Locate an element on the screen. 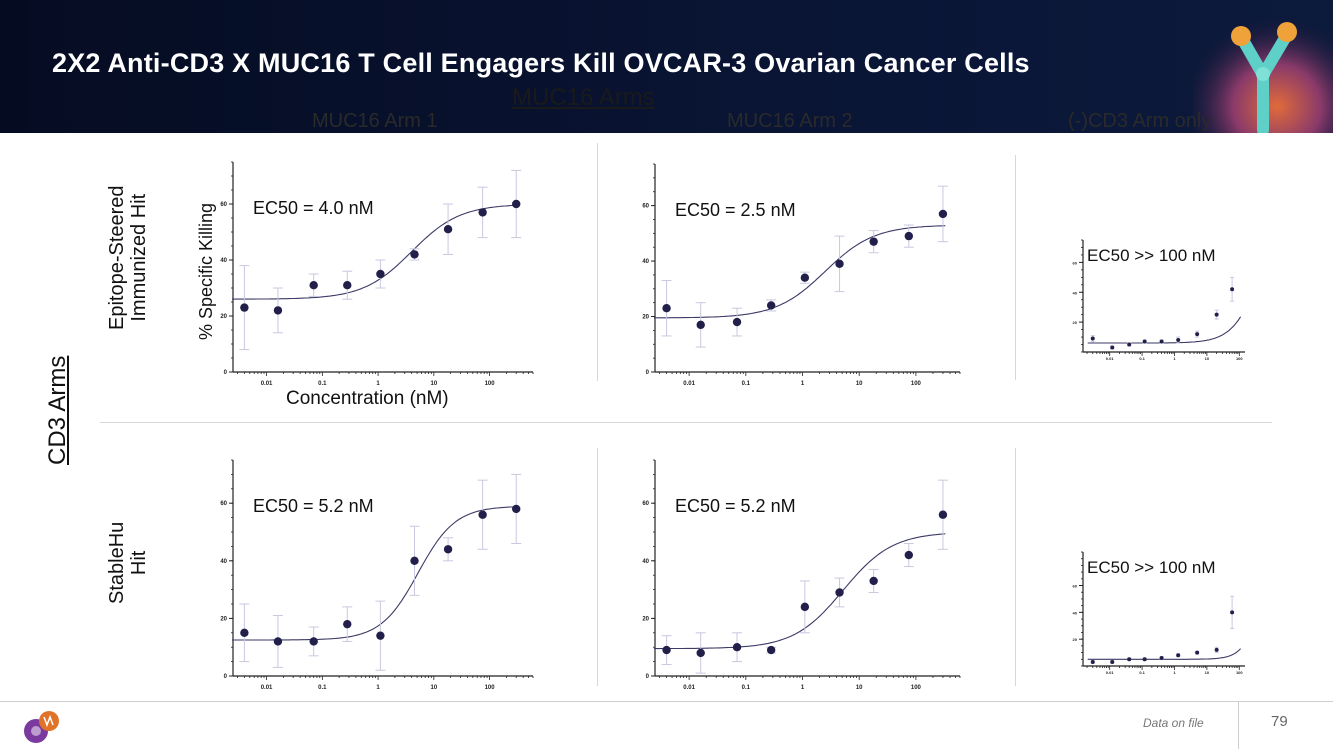 The width and height of the screenshot is (1333, 749). r1c3-x-tick-label: 1 is located at coordinates (1174, 358).